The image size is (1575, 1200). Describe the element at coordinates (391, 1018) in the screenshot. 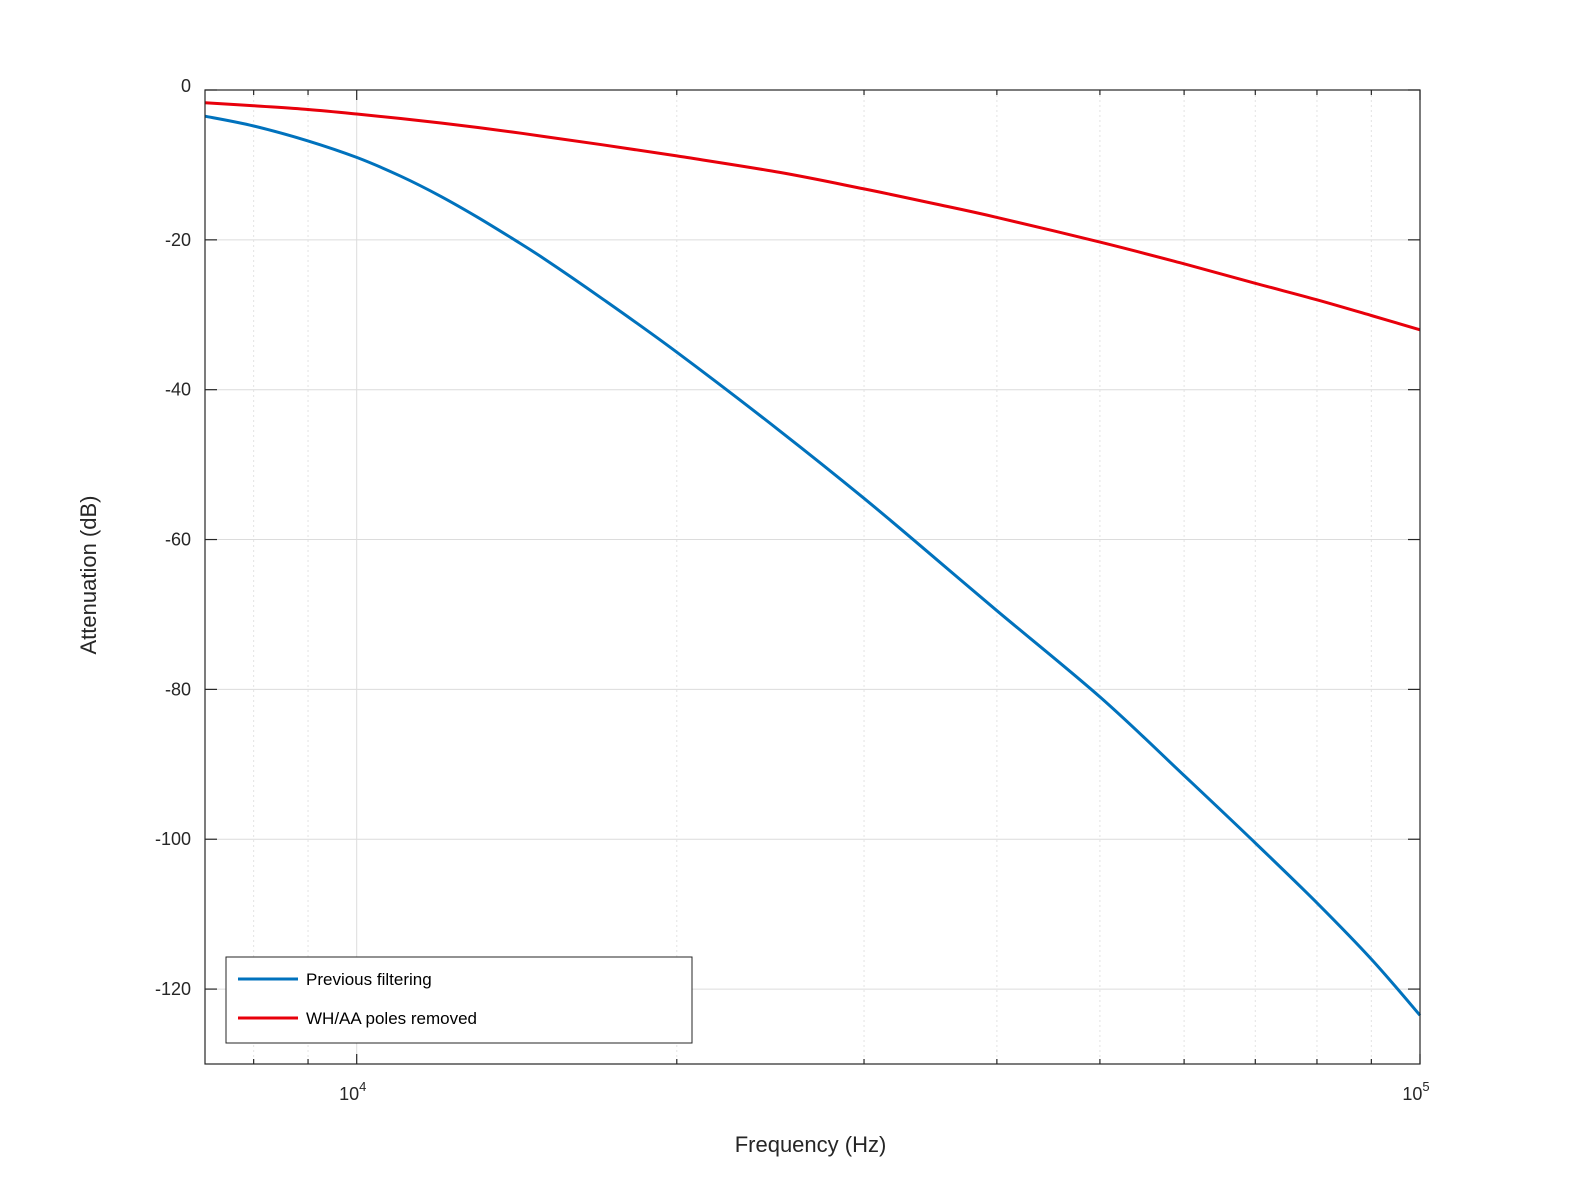

I see `legend-label-wh-aa-poles-removed: WH/AA poles removed` at that location.